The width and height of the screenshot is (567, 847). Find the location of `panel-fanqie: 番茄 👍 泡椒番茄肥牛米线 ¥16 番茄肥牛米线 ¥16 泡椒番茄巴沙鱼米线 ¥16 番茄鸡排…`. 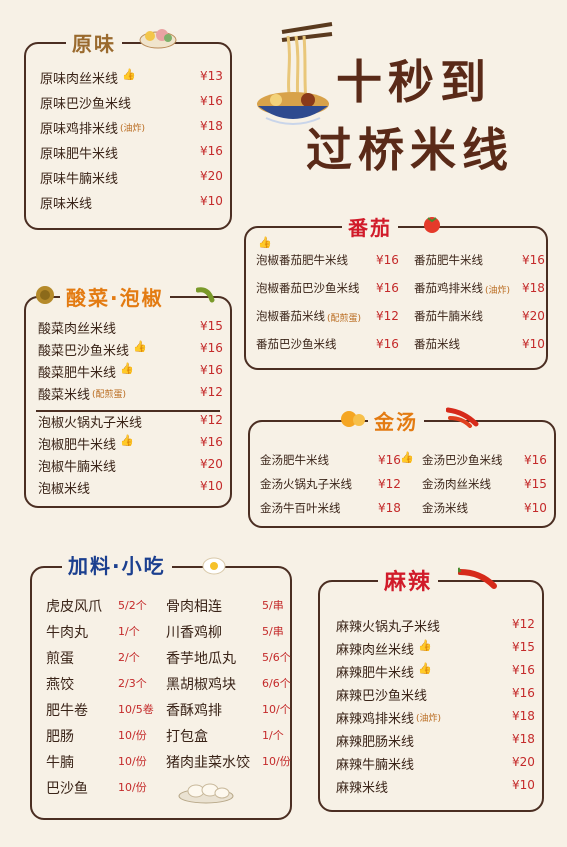

panel-fanqie: 番茄 👍 泡椒番茄肥牛米线 ¥16 番茄肥牛米线 ¥16 泡椒番茄巴沙鱼米线 ¥16 番茄鸡排… is located at coordinates (396, 291).